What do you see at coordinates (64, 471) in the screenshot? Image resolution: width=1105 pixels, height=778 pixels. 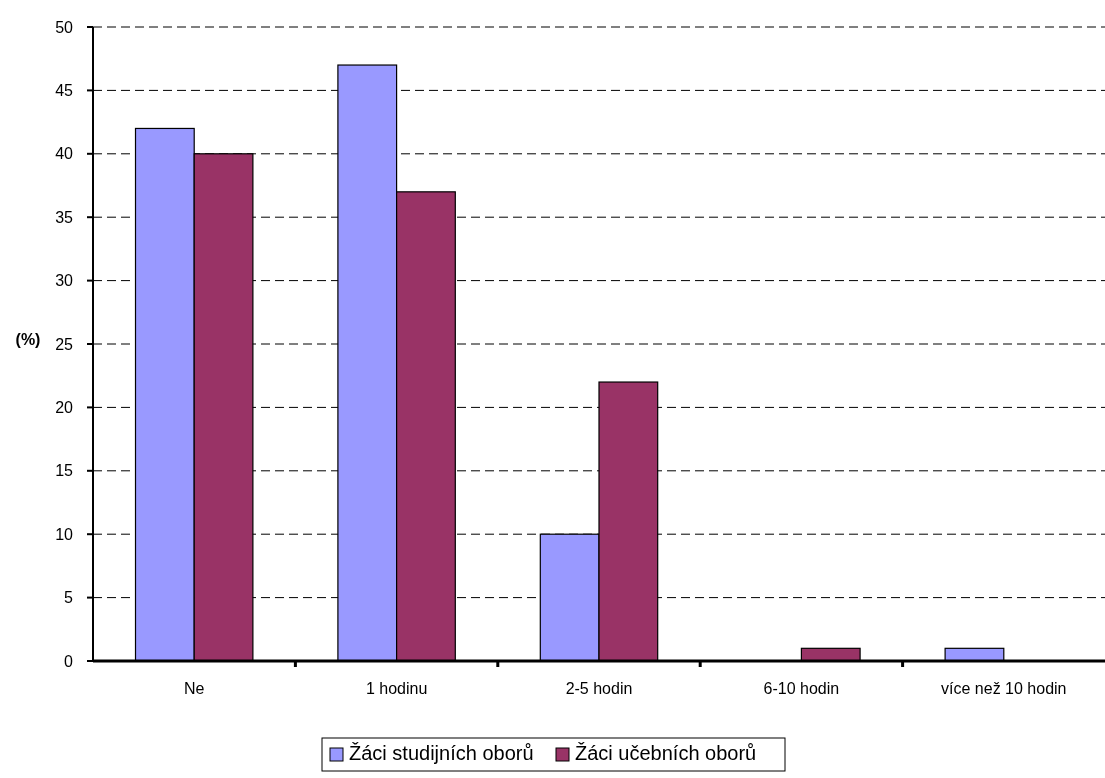 I see `y-tick-label: 15` at bounding box center [64, 471].